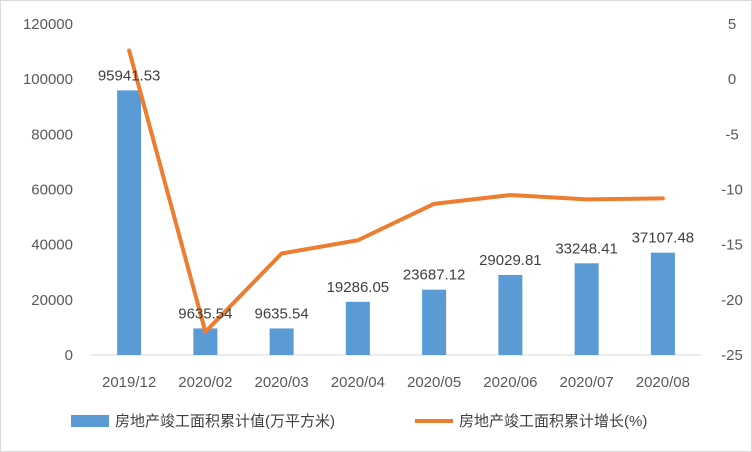 This screenshot has height=452, width=752. What do you see at coordinates (434, 275) in the screenshot?
I see `bar-data-label: 23687.12` at bounding box center [434, 275].